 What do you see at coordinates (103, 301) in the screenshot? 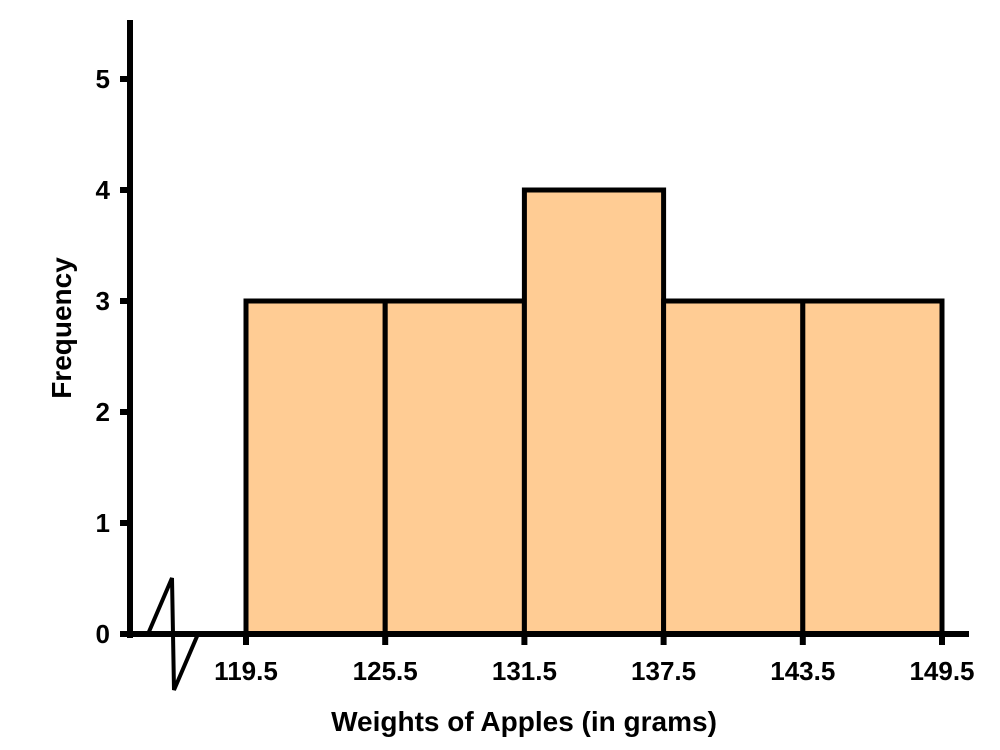
I see `y-tick-label: 3` at bounding box center [103, 301].